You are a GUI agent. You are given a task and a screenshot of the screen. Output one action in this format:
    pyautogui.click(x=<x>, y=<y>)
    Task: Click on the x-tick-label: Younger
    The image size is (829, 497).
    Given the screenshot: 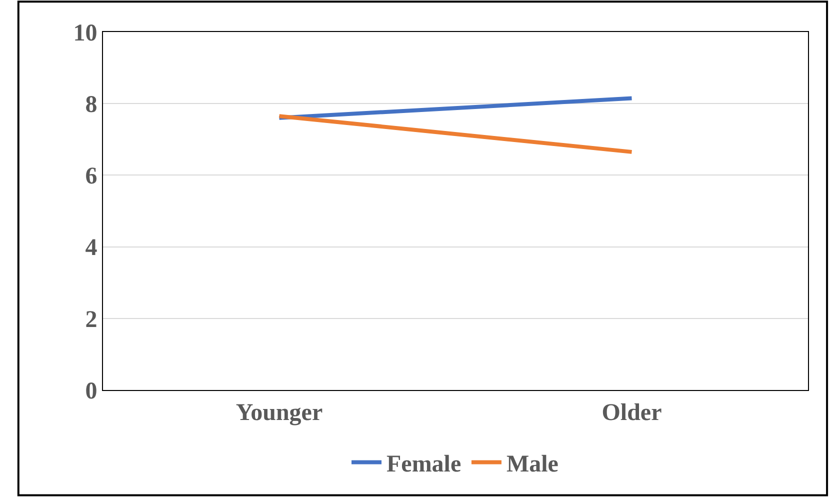 What is the action you would take?
    pyautogui.click(x=279, y=413)
    